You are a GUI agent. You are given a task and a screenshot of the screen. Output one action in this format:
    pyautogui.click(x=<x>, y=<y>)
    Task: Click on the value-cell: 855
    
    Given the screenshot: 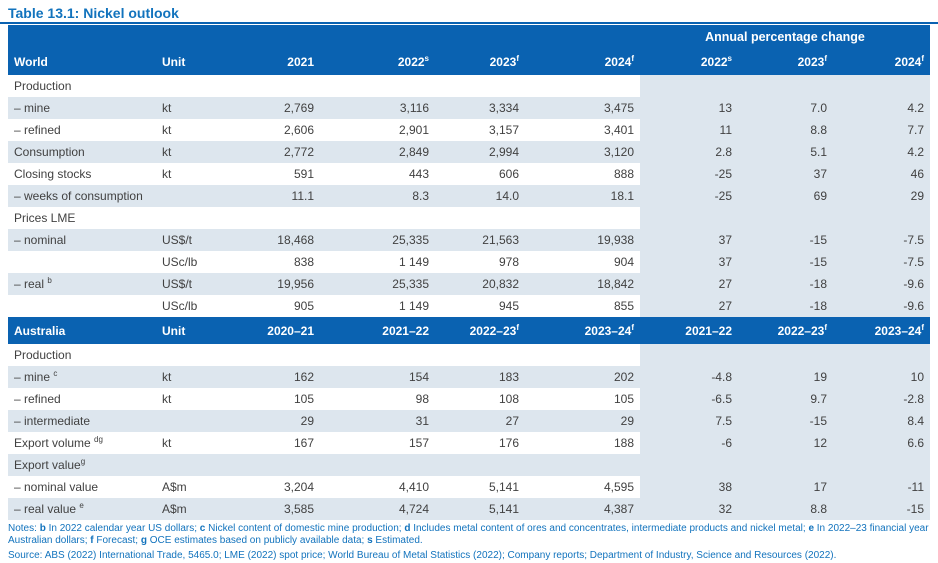 What is the action you would take?
    pyautogui.click(x=623, y=306)
    